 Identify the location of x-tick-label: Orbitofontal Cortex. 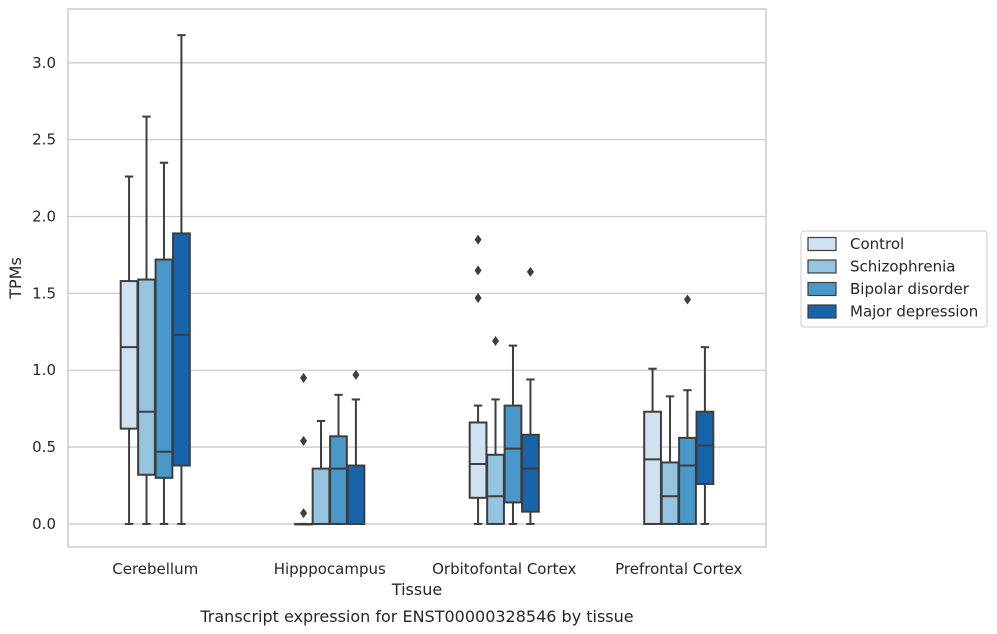
(504, 569).